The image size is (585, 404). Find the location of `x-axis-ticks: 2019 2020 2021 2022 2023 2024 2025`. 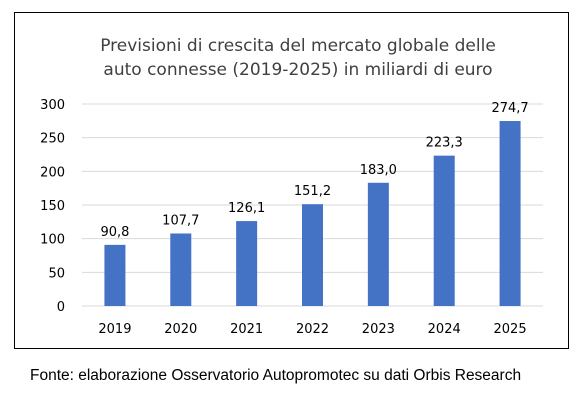

x-axis-ticks: 2019 2020 2021 2022 2023 2024 2025 is located at coordinates (312, 329).